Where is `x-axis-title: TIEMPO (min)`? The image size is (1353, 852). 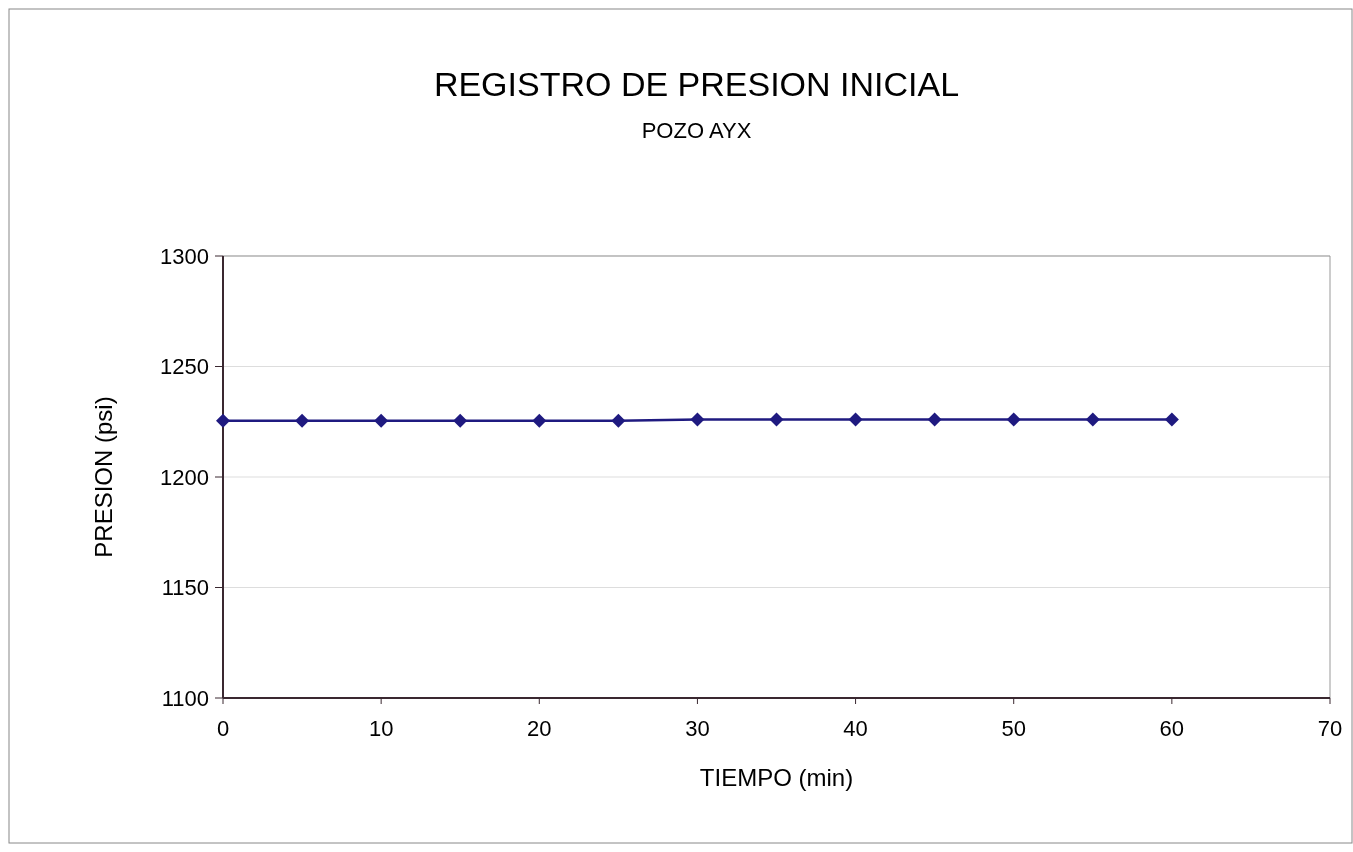 x-axis-title: TIEMPO (min) is located at coordinates (776, 777).